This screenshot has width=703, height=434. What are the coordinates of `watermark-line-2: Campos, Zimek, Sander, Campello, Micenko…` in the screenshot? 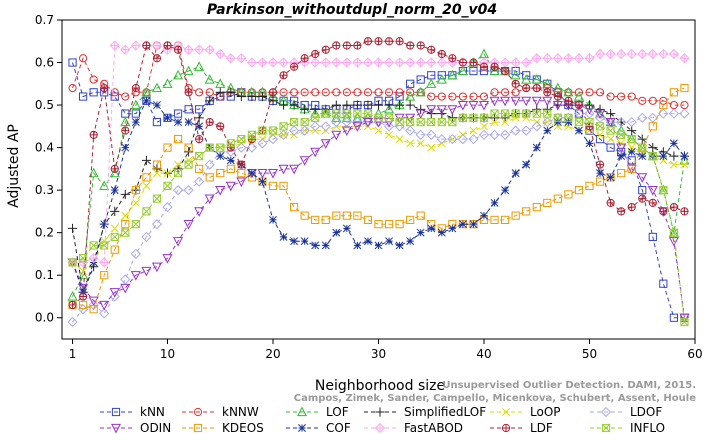 It's located at (495, 398).